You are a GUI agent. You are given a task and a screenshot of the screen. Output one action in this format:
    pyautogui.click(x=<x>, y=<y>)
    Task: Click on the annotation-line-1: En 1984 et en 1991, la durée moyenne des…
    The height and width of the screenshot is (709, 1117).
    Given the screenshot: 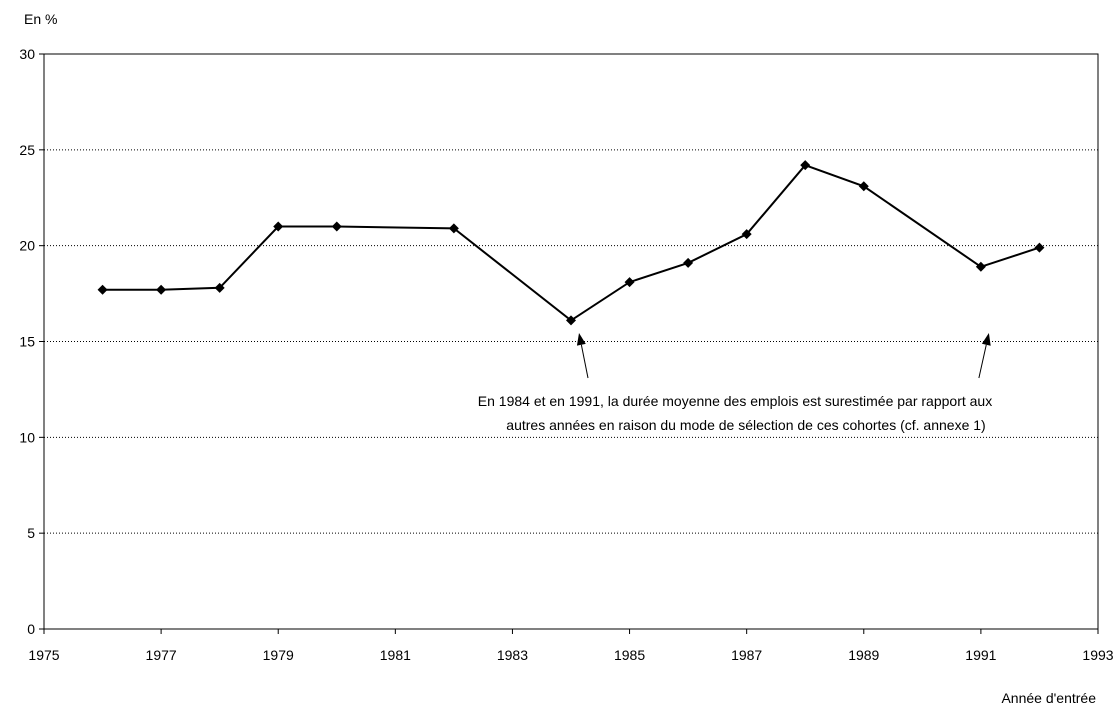 What is the action you would take?
    pyautogui.click(x=735, y=401)
    